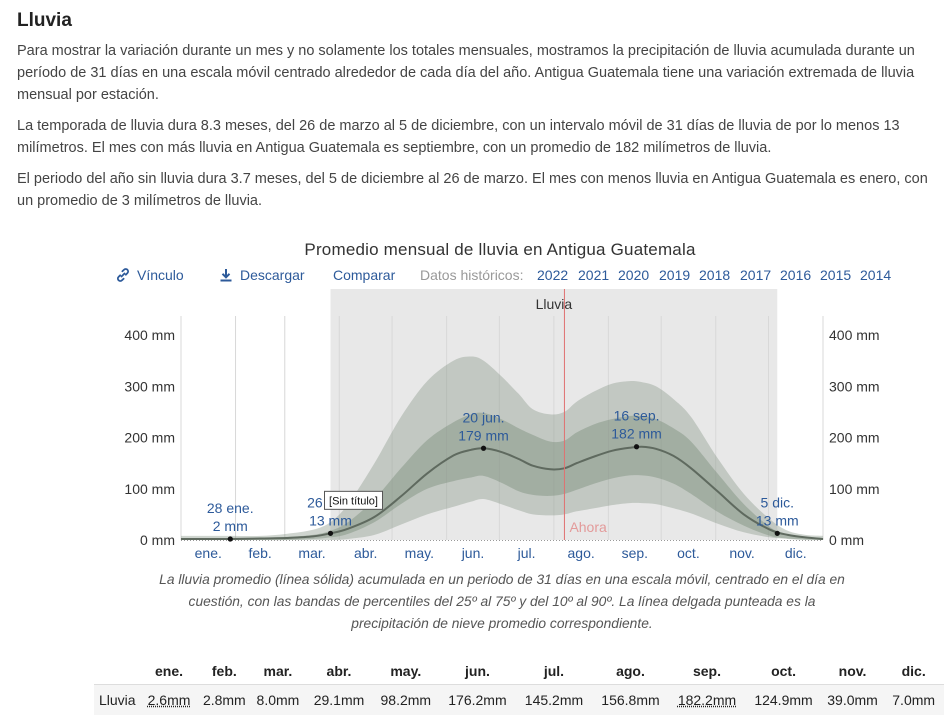  I want to click on table-header: ago., so click(630, 671).